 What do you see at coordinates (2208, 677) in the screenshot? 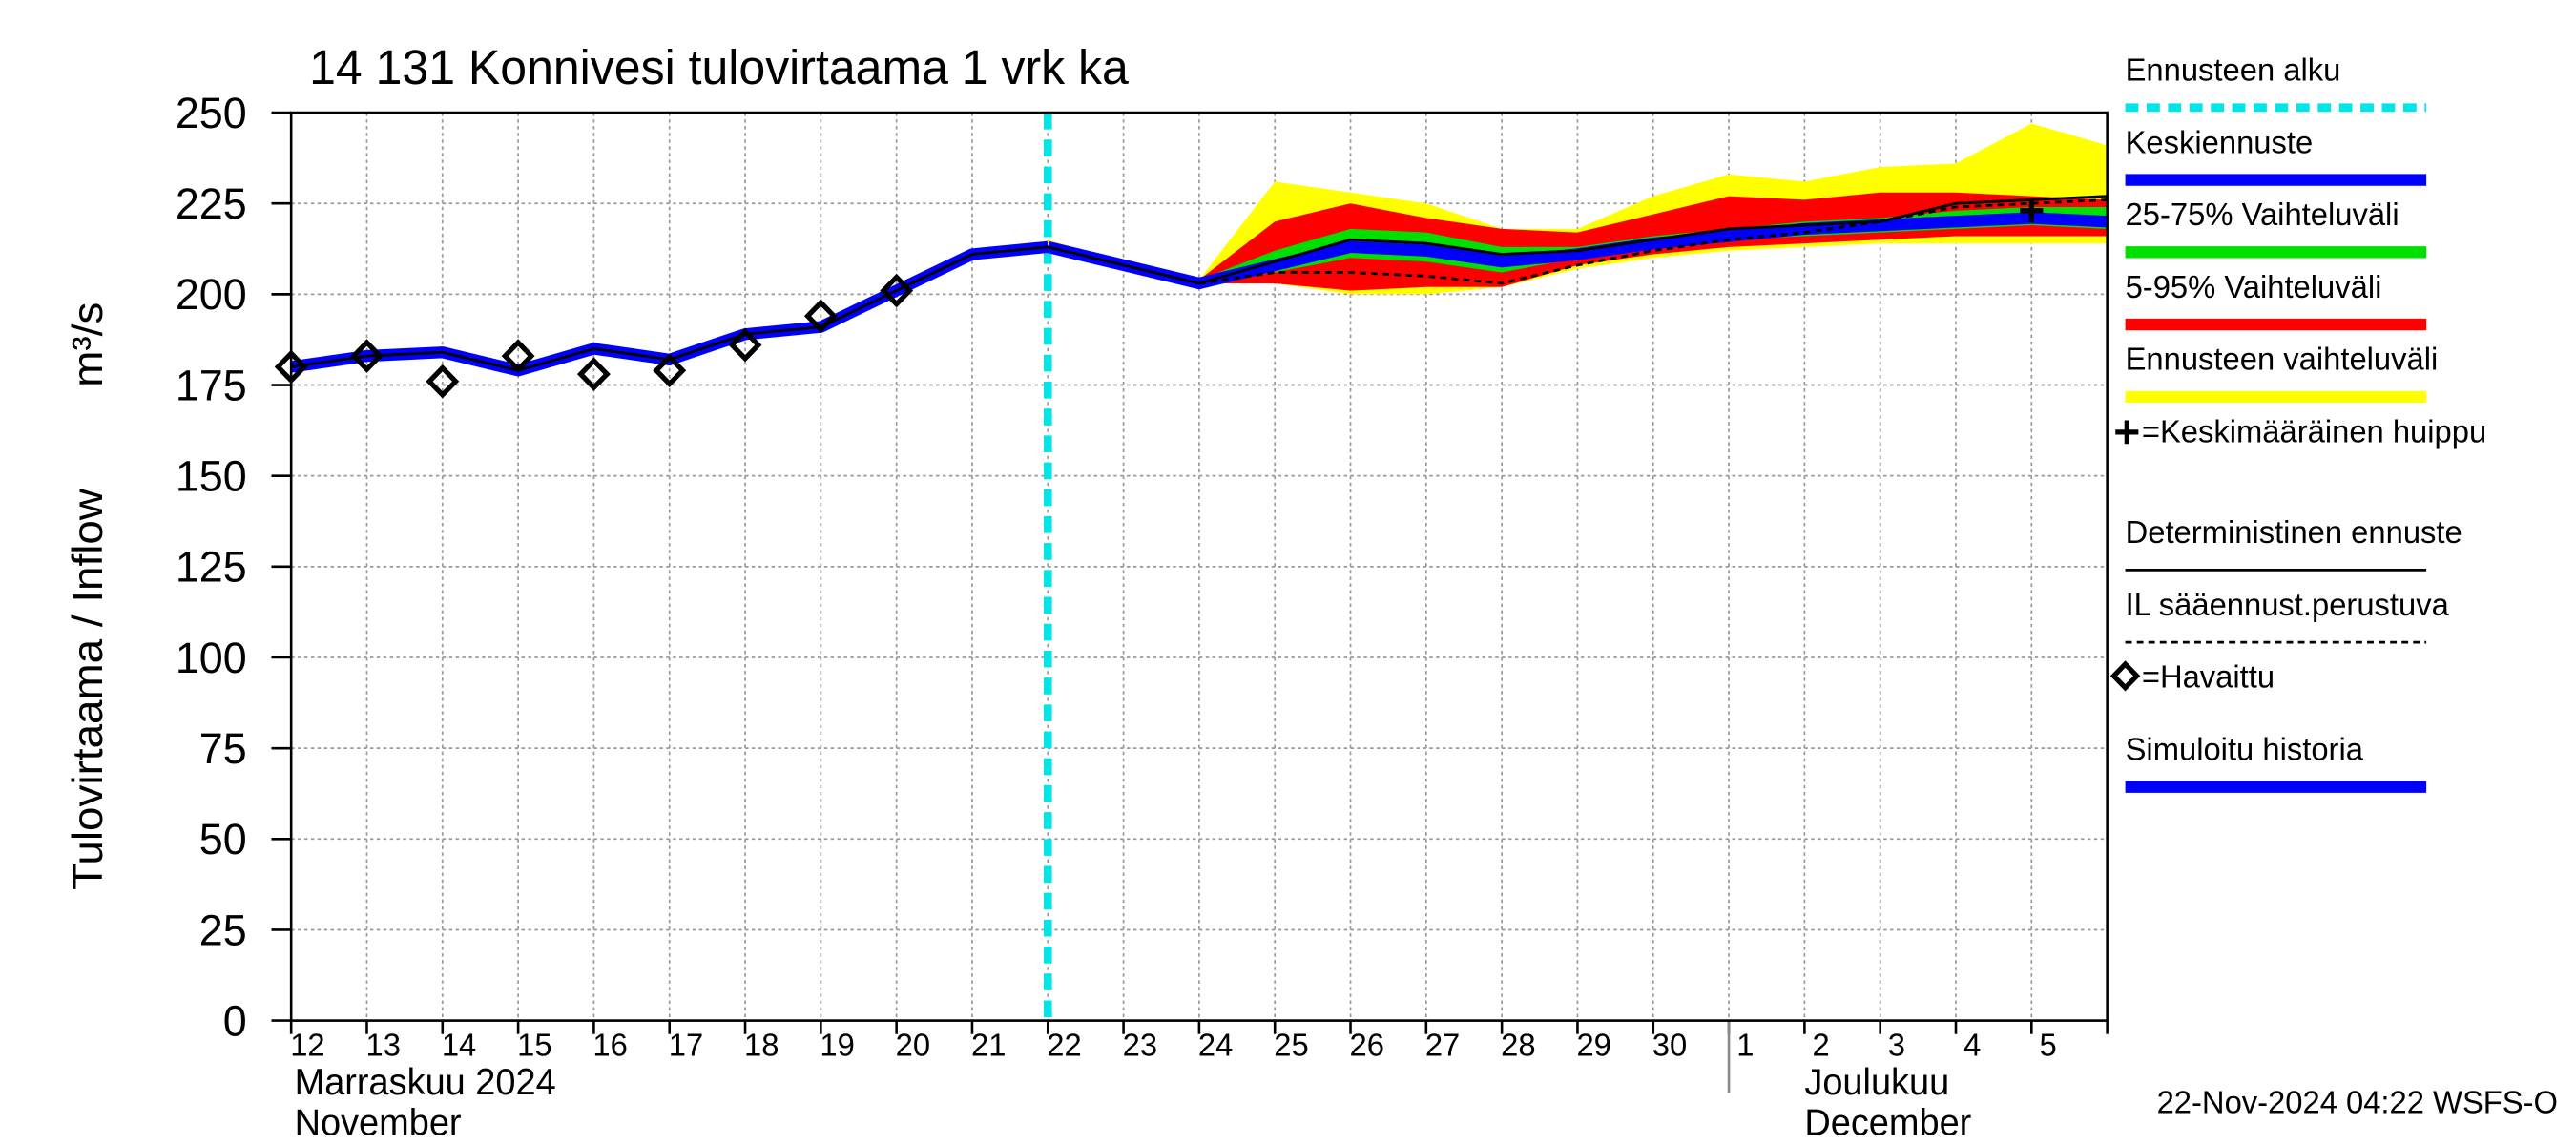
I see `legend-label: =Havaittu` at bounding box center [2208, 677].